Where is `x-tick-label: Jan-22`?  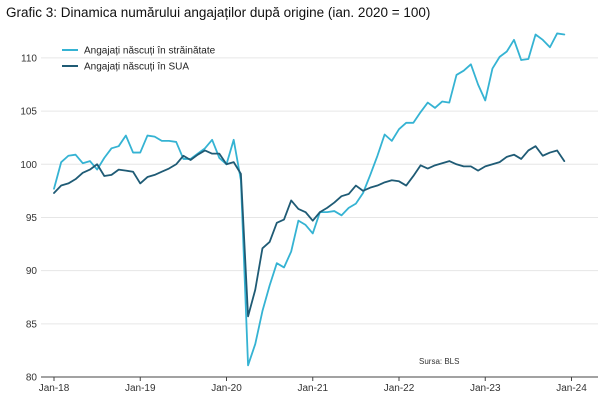
x-tick-label: Jan-22 is located at coordinates (399, 388).